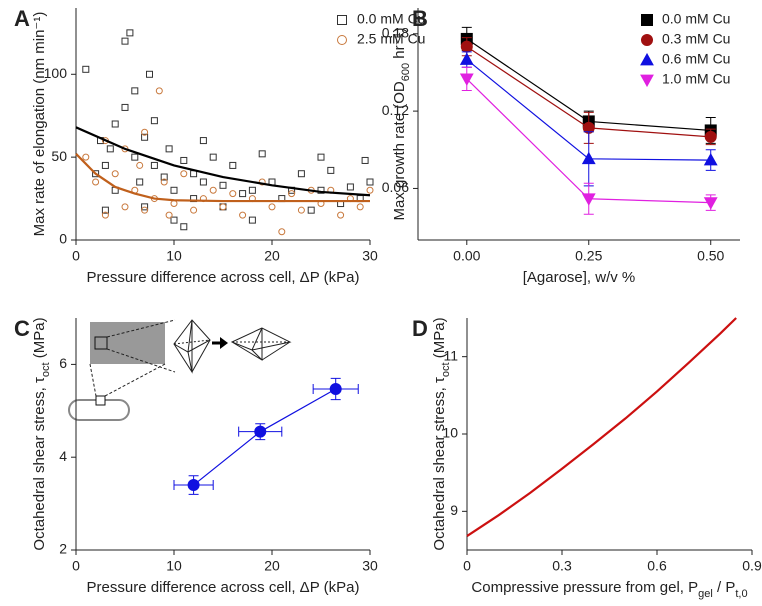 Image resolution: width=762 pixels, height=606 pixels. Describe the element at coordinates (439, 339) in the screenshot. I see `axis-label-part: (MPa)` at that location.